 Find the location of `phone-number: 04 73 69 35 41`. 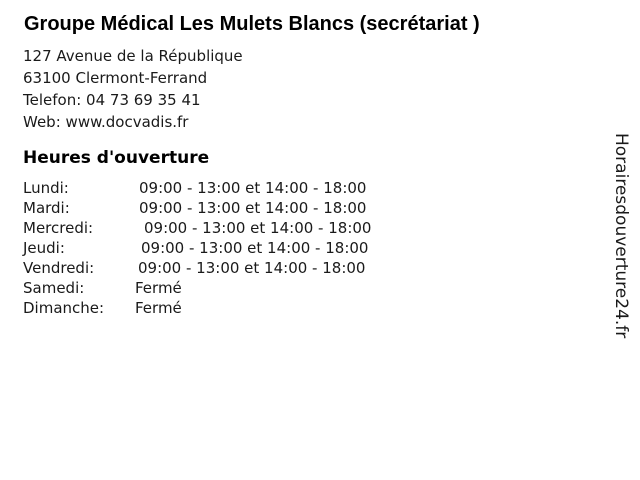

phone-number: 04 73 69 35 41 is located at coordinates (143, 100).